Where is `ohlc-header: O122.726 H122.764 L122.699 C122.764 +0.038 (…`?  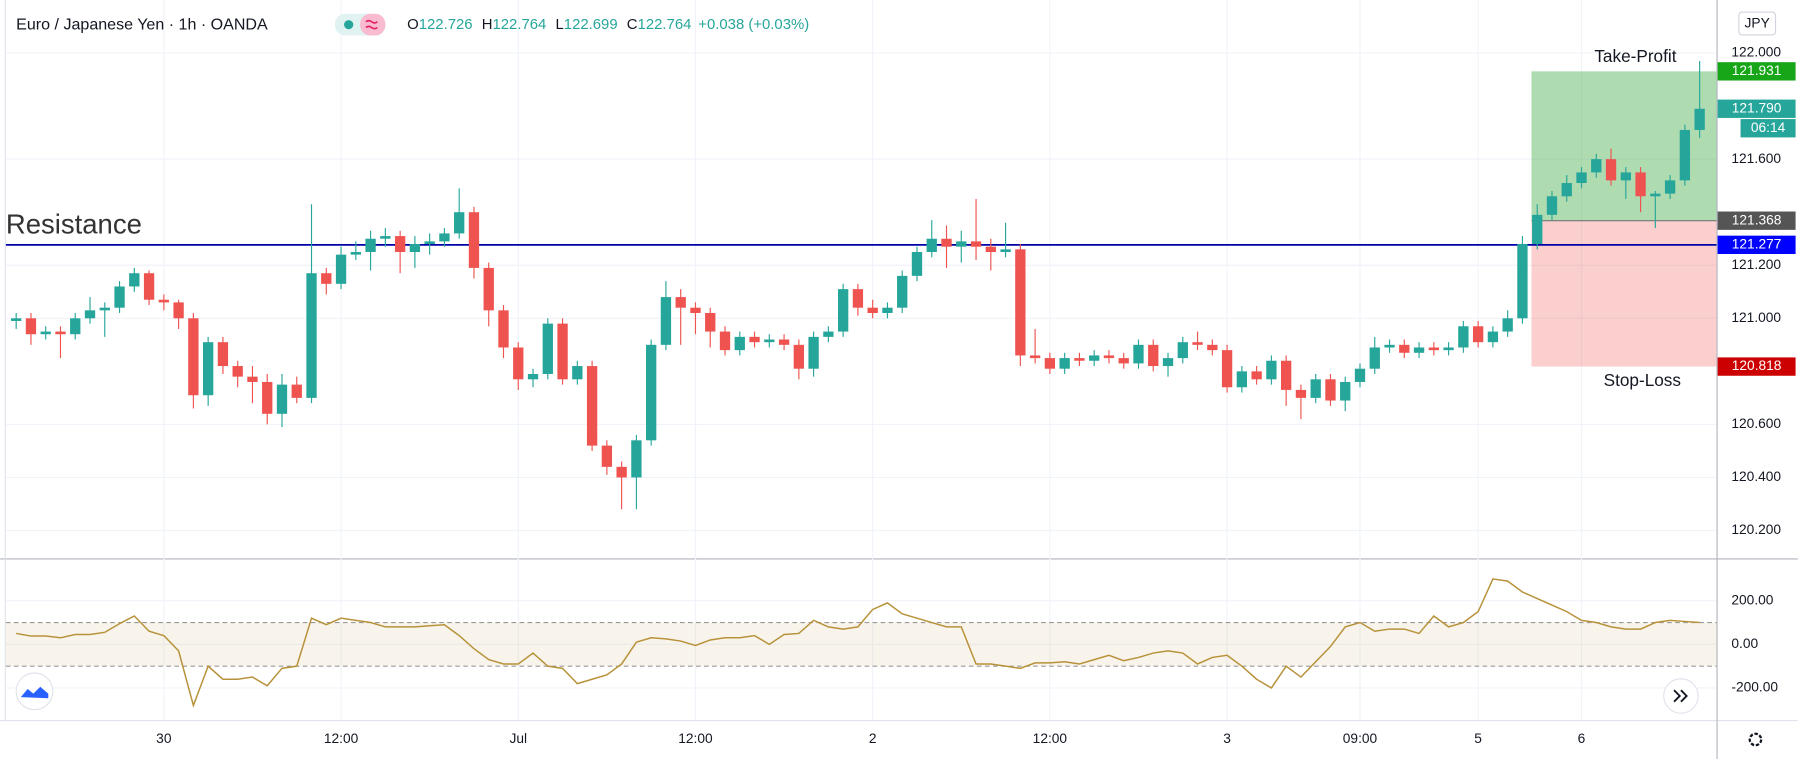 ohlc-header: O122.726 H122.764 L122.699 C122.764 +0.038 (… is located at coordinates (608, 25).